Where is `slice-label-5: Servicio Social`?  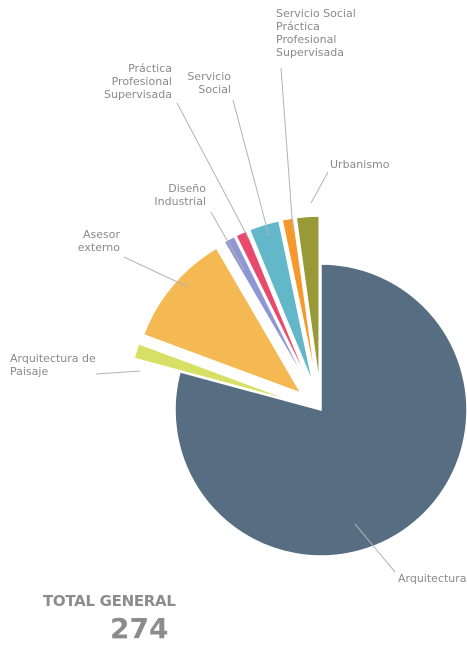 slice-label-5: Servicio Social is located at coordinates (209, 83).